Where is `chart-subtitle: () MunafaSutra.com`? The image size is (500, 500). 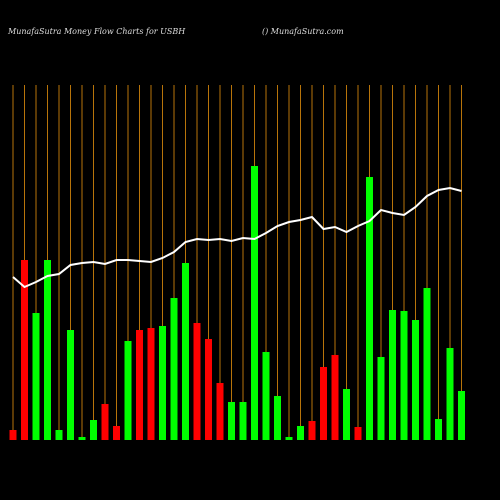
chart-subtitle: () MunafaSutra.com is located at coordinates (303, 31).